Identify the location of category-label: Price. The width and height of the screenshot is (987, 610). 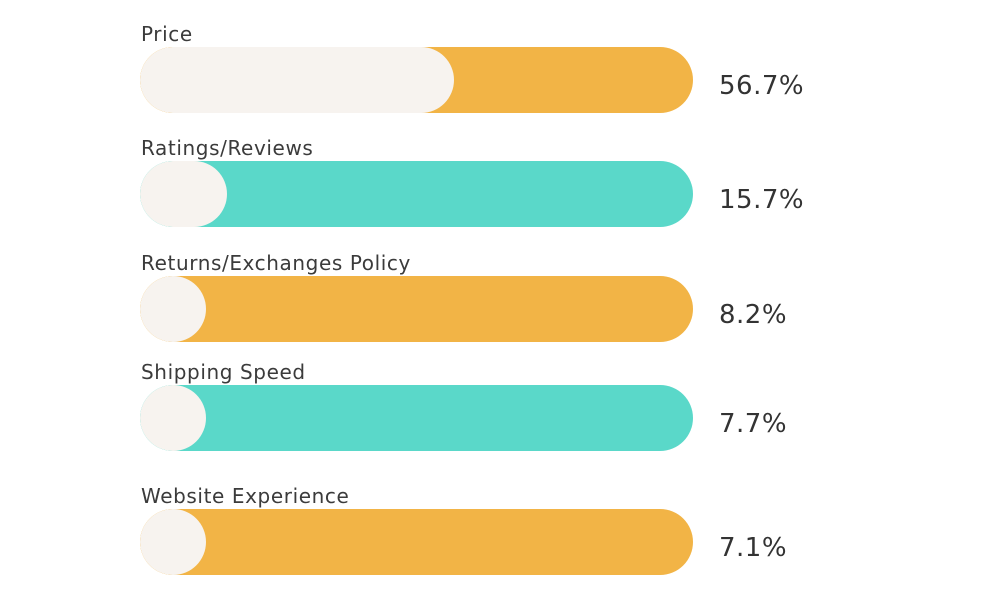
(167, 34).